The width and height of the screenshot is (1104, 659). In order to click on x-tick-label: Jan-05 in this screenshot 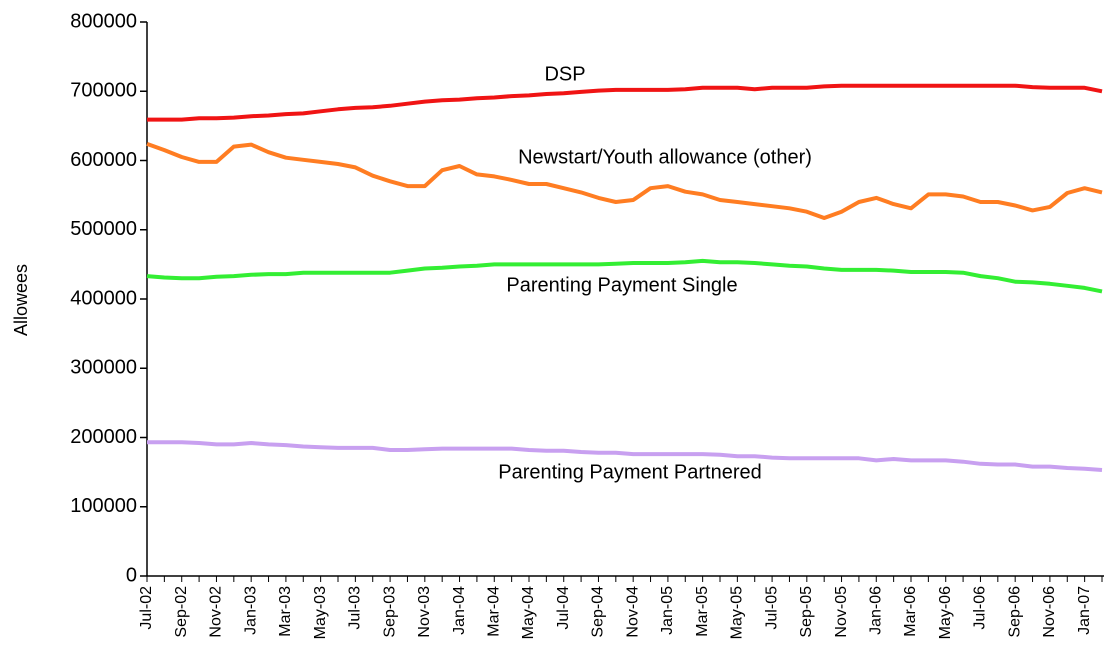, I will do `click(667, 610)`.